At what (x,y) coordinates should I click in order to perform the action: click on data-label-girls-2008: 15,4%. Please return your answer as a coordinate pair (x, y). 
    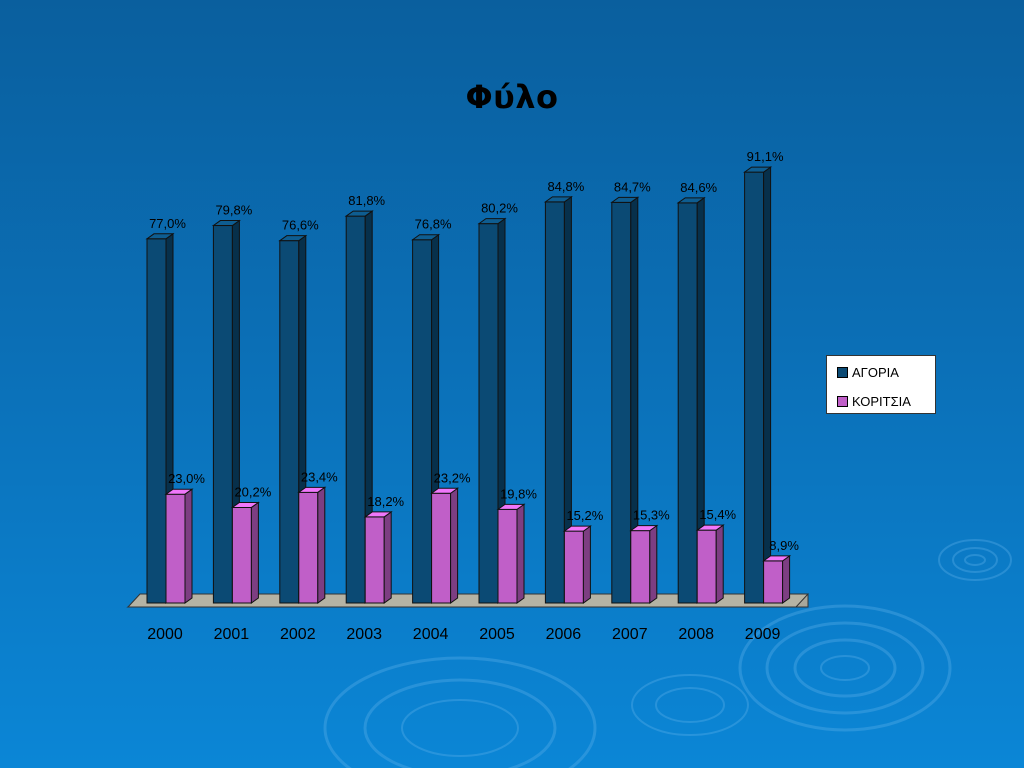
    Looking at the image, I should click on (717, 514).